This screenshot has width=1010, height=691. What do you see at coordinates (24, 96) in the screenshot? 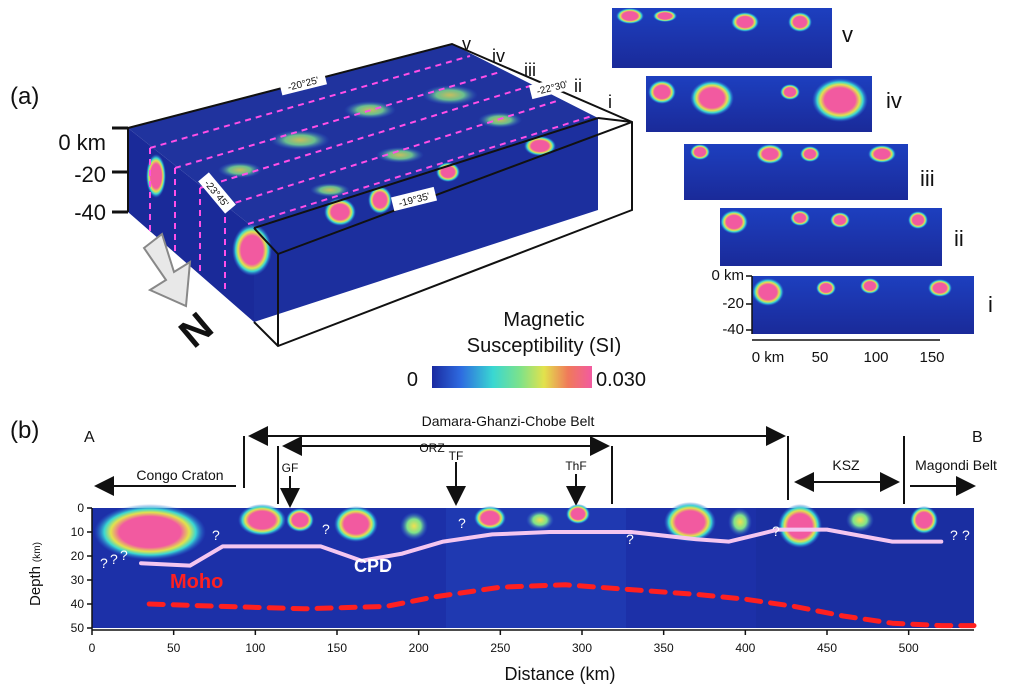
I see `panel-a-label: (a)` at bounding box center [24, 96].